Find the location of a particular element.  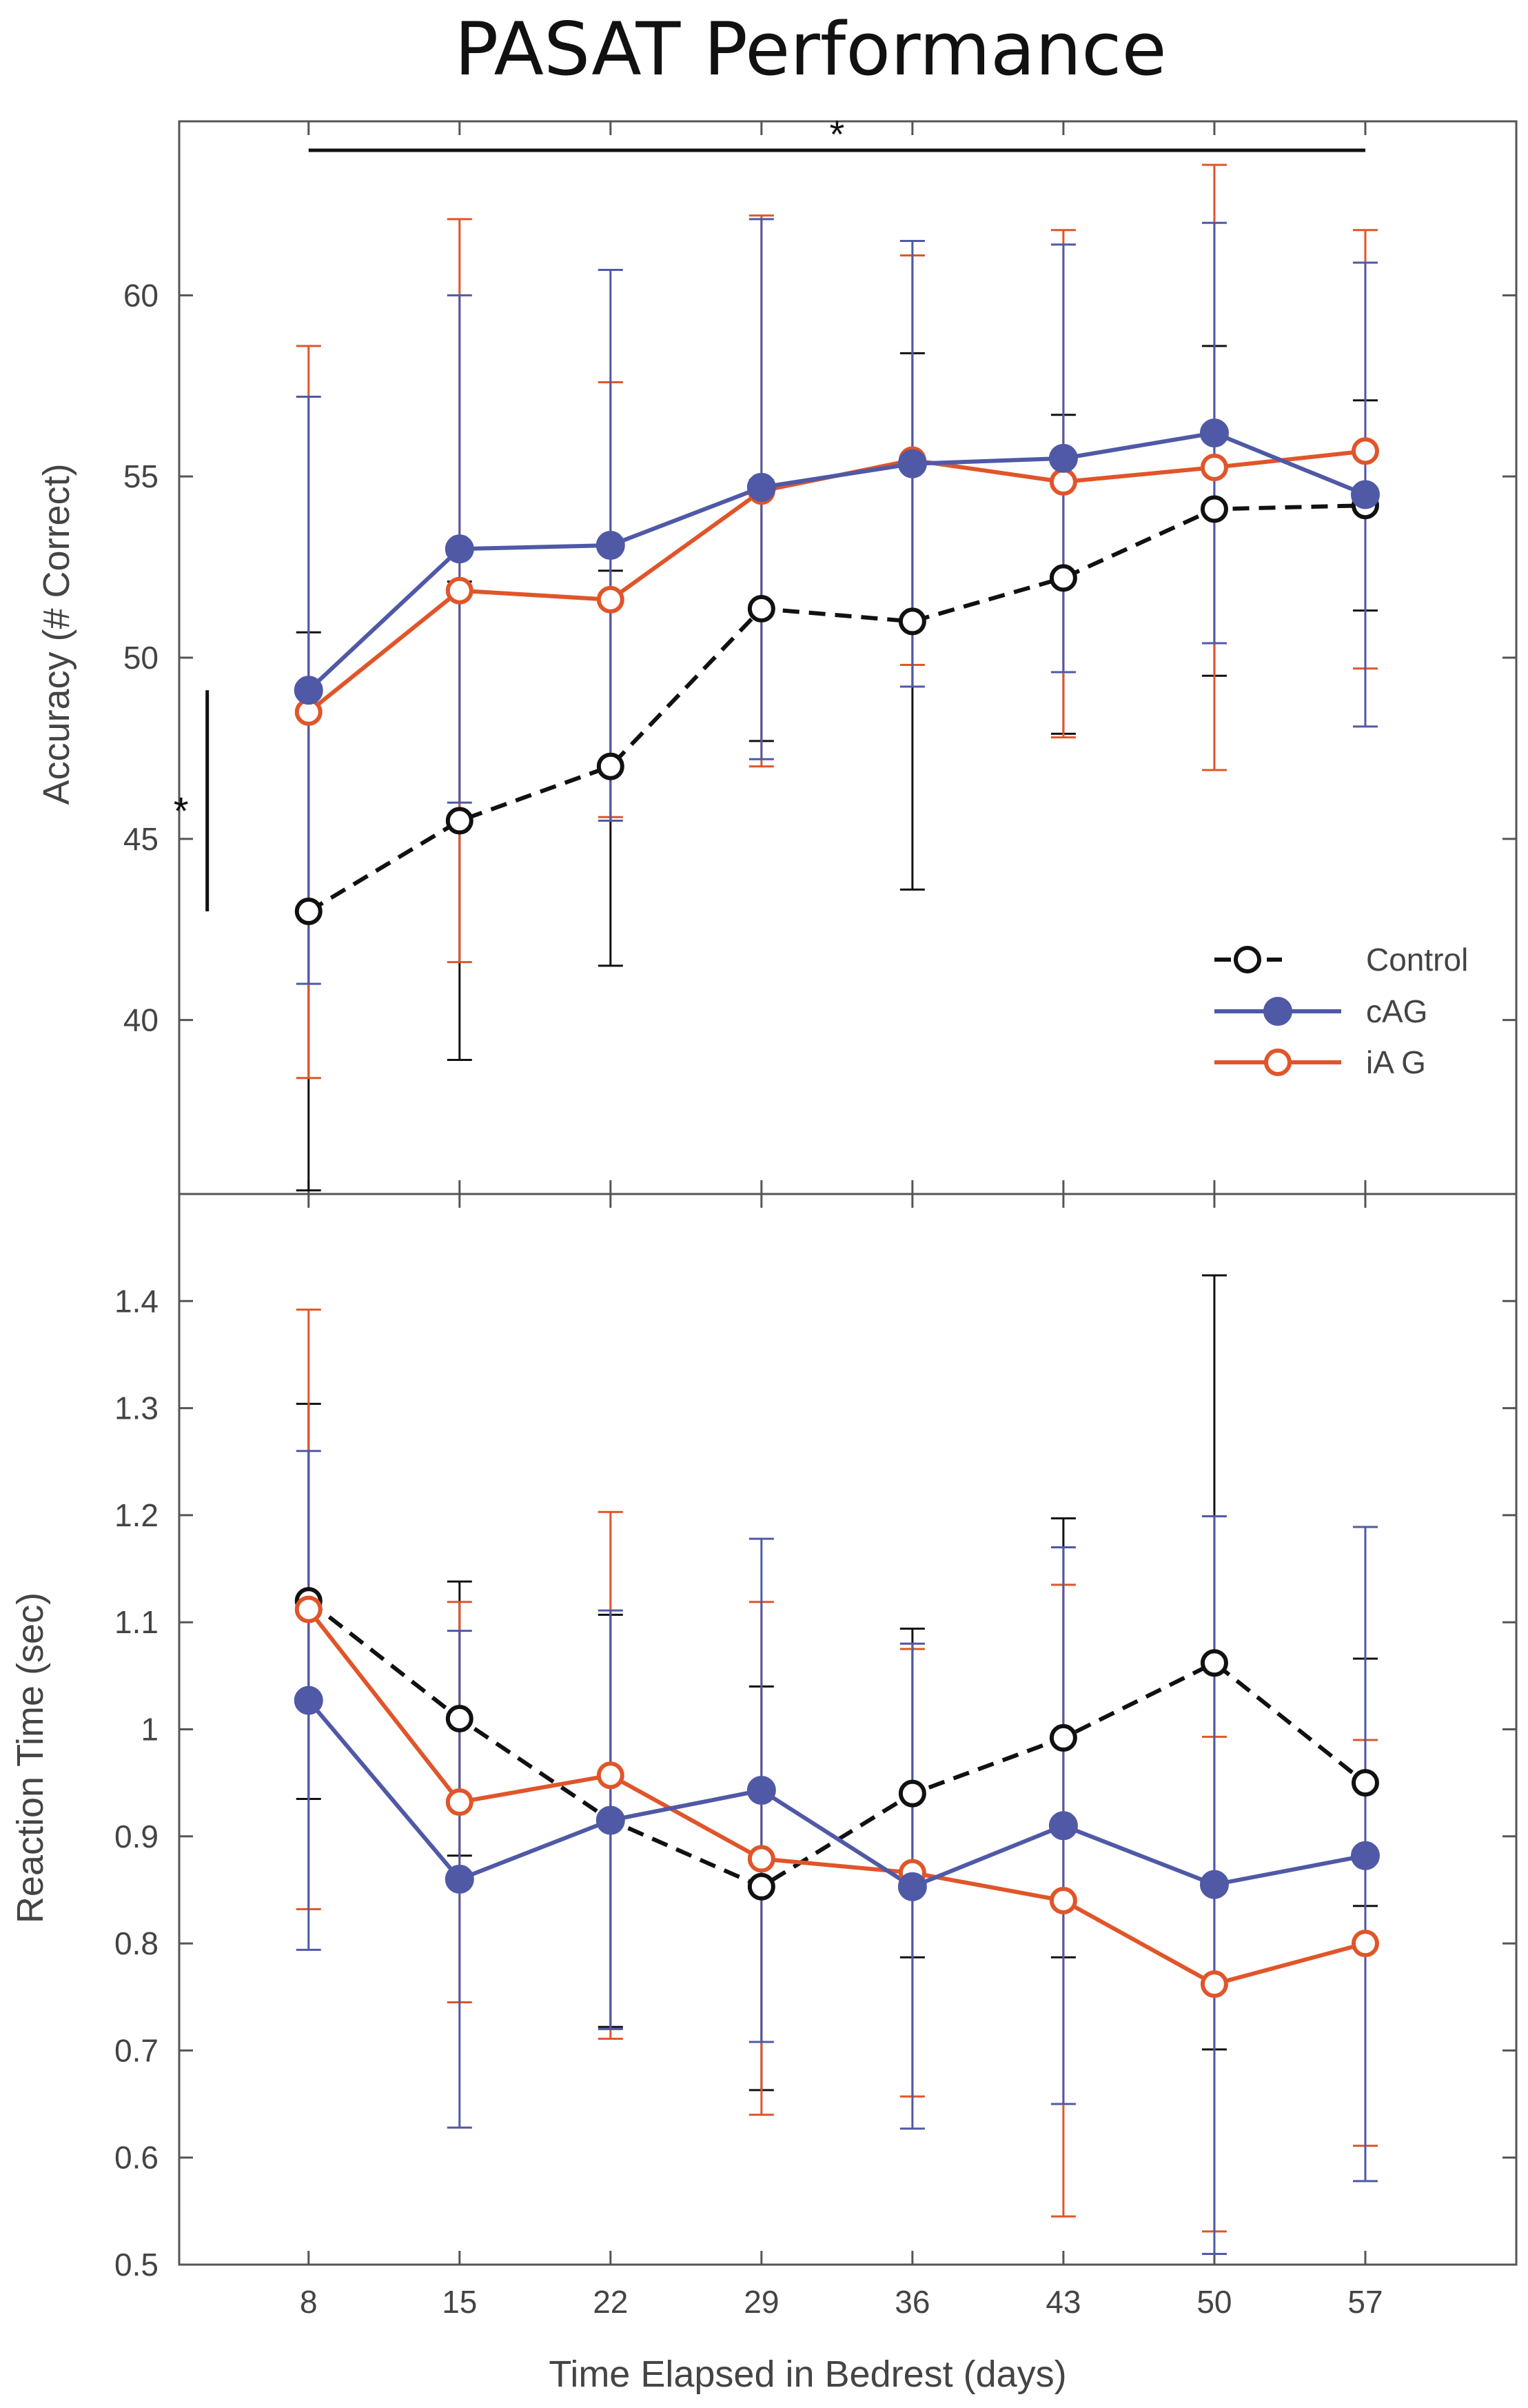

y-tick-label: 0.6 is located at coordinates (136, 2158).